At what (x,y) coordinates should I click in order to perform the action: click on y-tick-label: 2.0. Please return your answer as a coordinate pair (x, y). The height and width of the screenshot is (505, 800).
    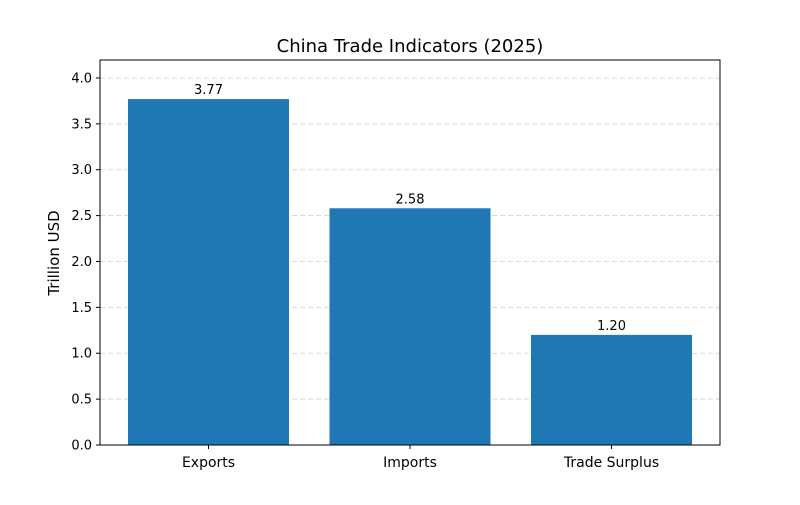
    Looking at the image, I should click on (81, 262).